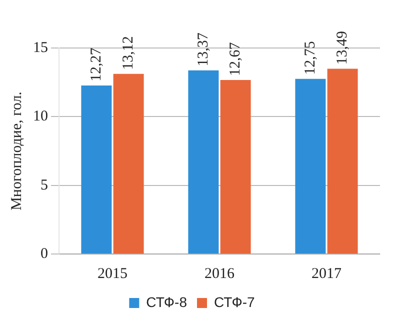 The image size is (400, 320). I want to click on y-tick-label: 5, so click(44, 185).